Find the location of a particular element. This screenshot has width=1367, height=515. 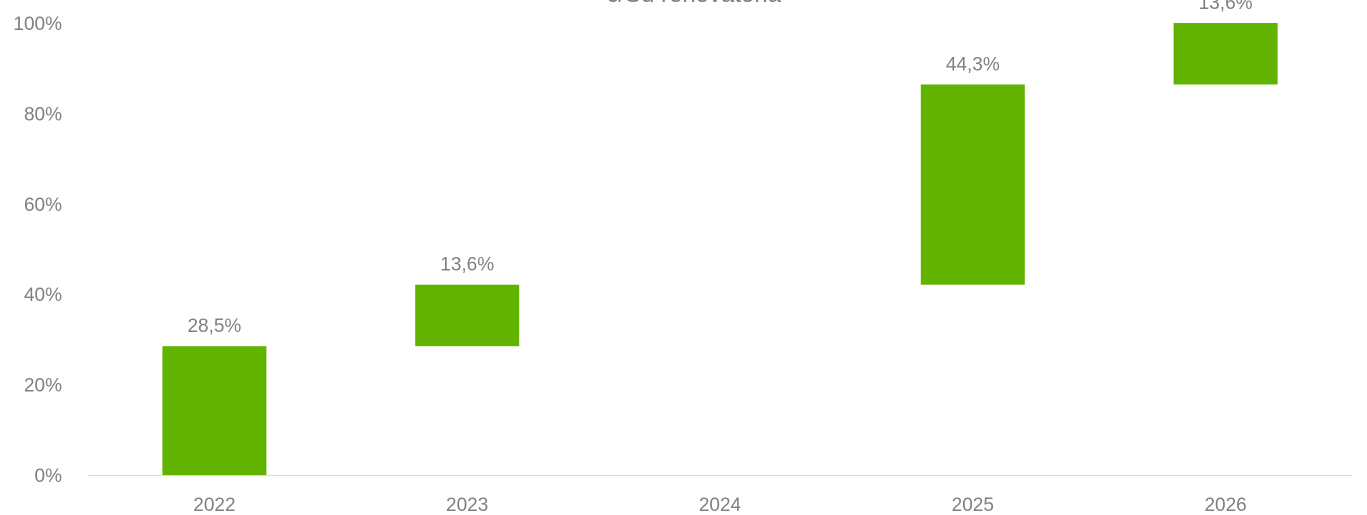

data-label-2025: 44,3% is located at coordinates (973, 64).